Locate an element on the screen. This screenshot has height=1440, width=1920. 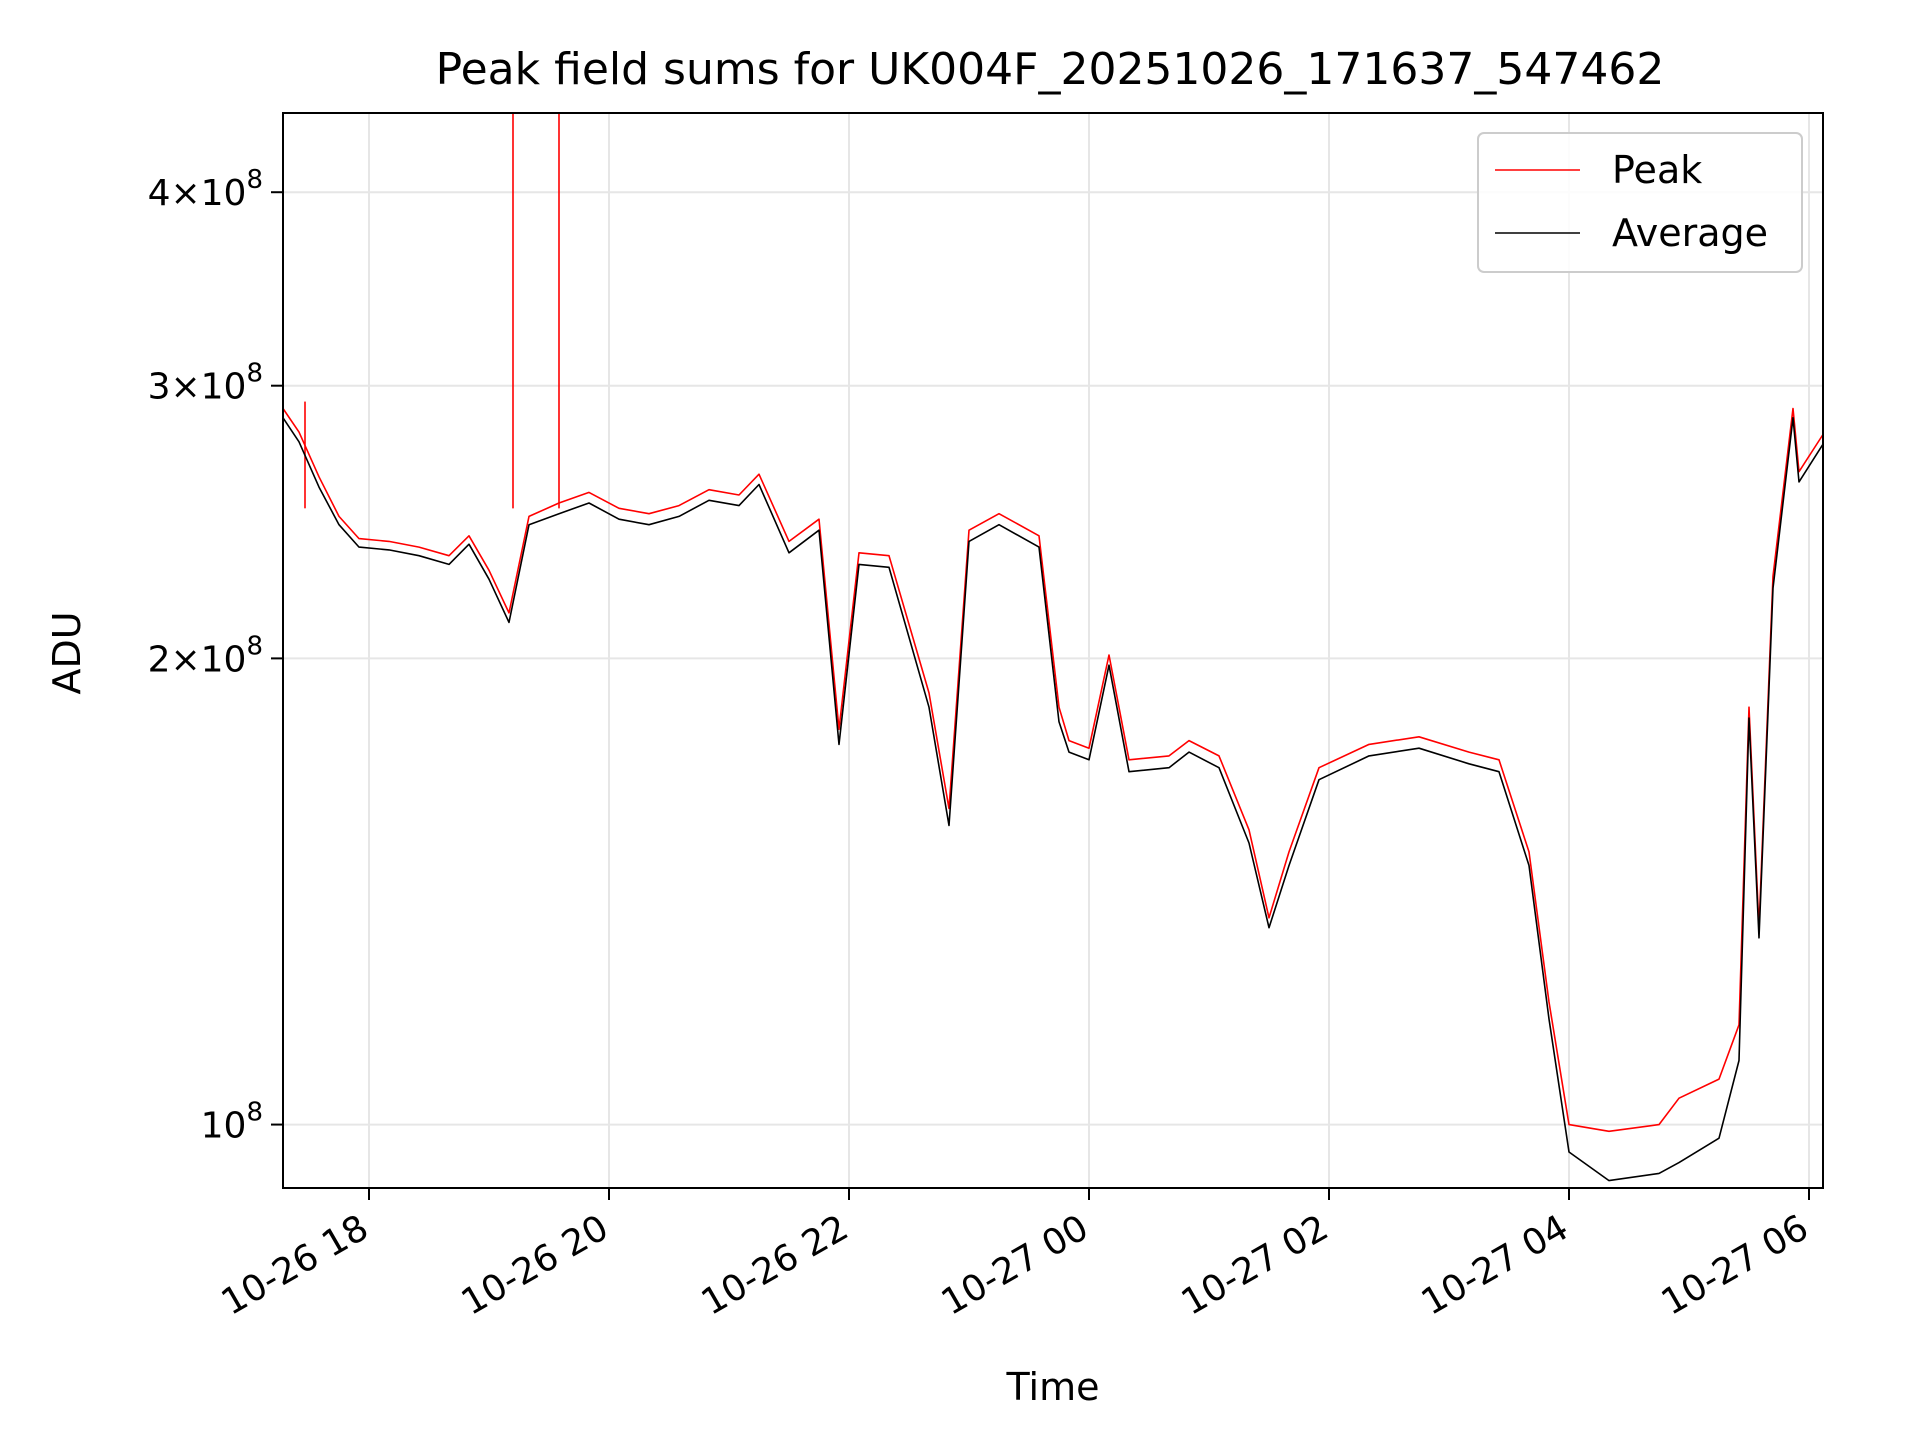
legend: Peak Average is located at coordinates (1640, 202).